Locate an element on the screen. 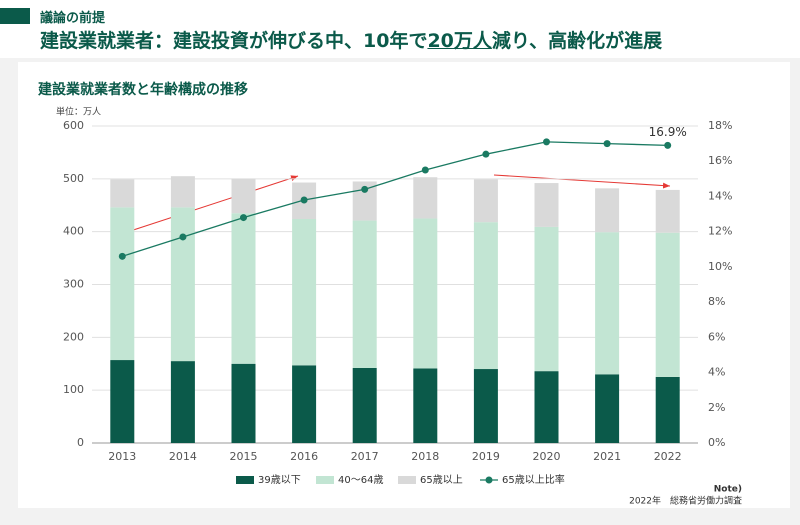  value-label: 16.9% is located at coordinates (668, 132).